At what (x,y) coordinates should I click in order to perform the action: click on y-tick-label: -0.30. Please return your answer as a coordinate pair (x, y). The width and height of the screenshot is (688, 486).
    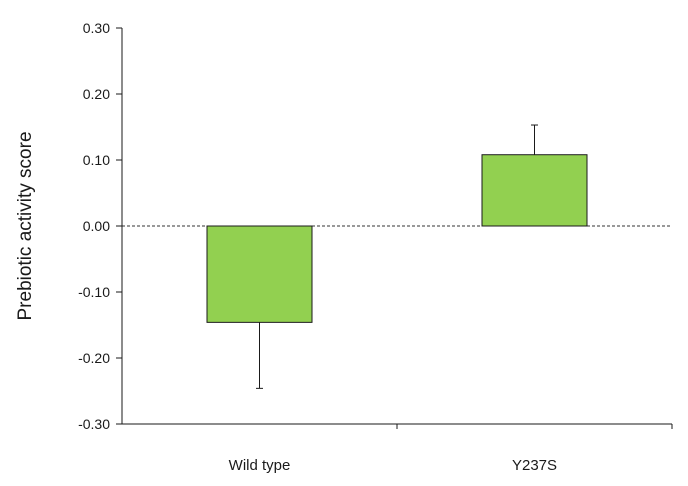
    Looking at the image, I should click on (94, 424).